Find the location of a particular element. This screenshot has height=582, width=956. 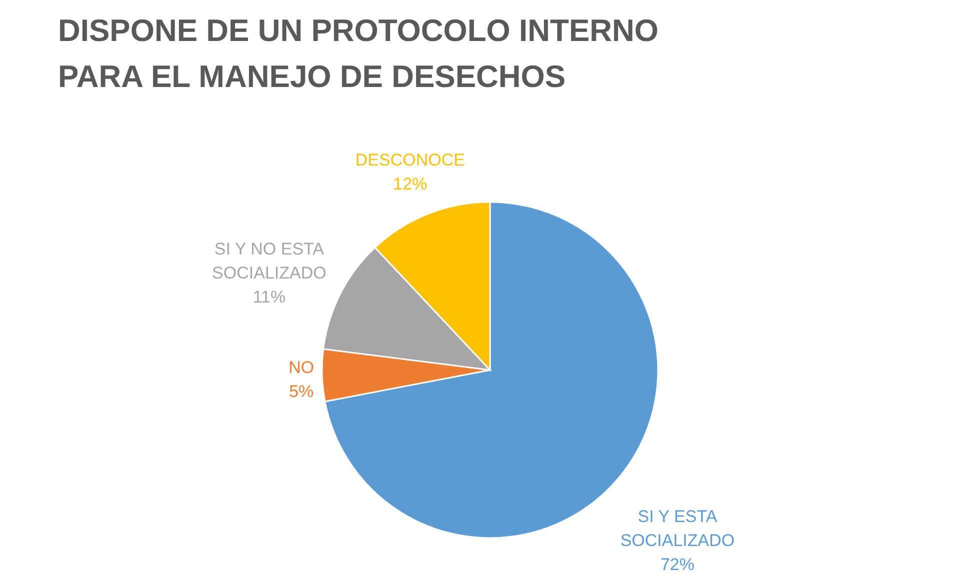

slice-label: SI Y ESTA SOCIALIZADO is located at coordinates (677, 528).